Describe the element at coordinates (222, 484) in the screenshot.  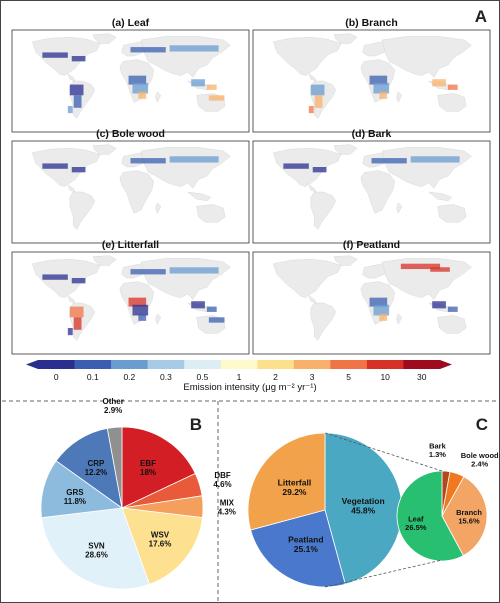
I see `pie-slice-value: 4.6%` at that location.